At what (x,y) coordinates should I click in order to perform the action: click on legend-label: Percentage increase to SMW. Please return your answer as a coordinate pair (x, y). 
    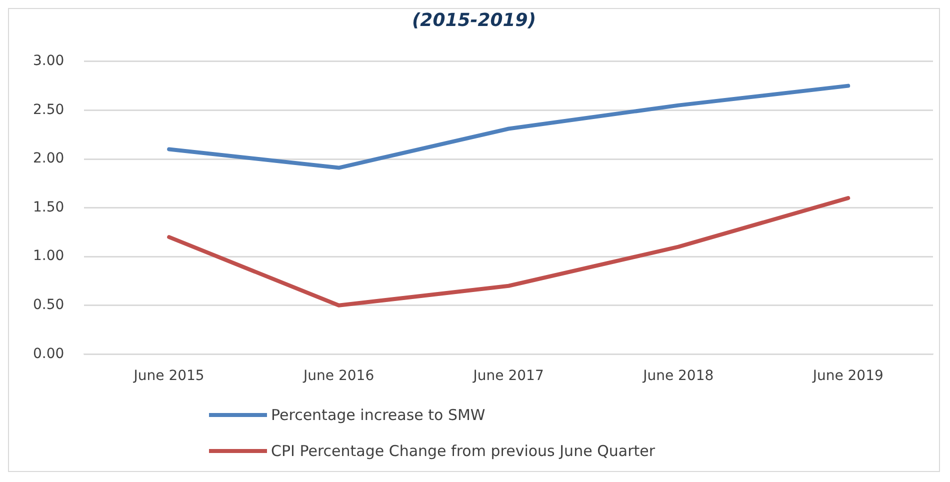
    Looking at the image, I should click on (378, 415).